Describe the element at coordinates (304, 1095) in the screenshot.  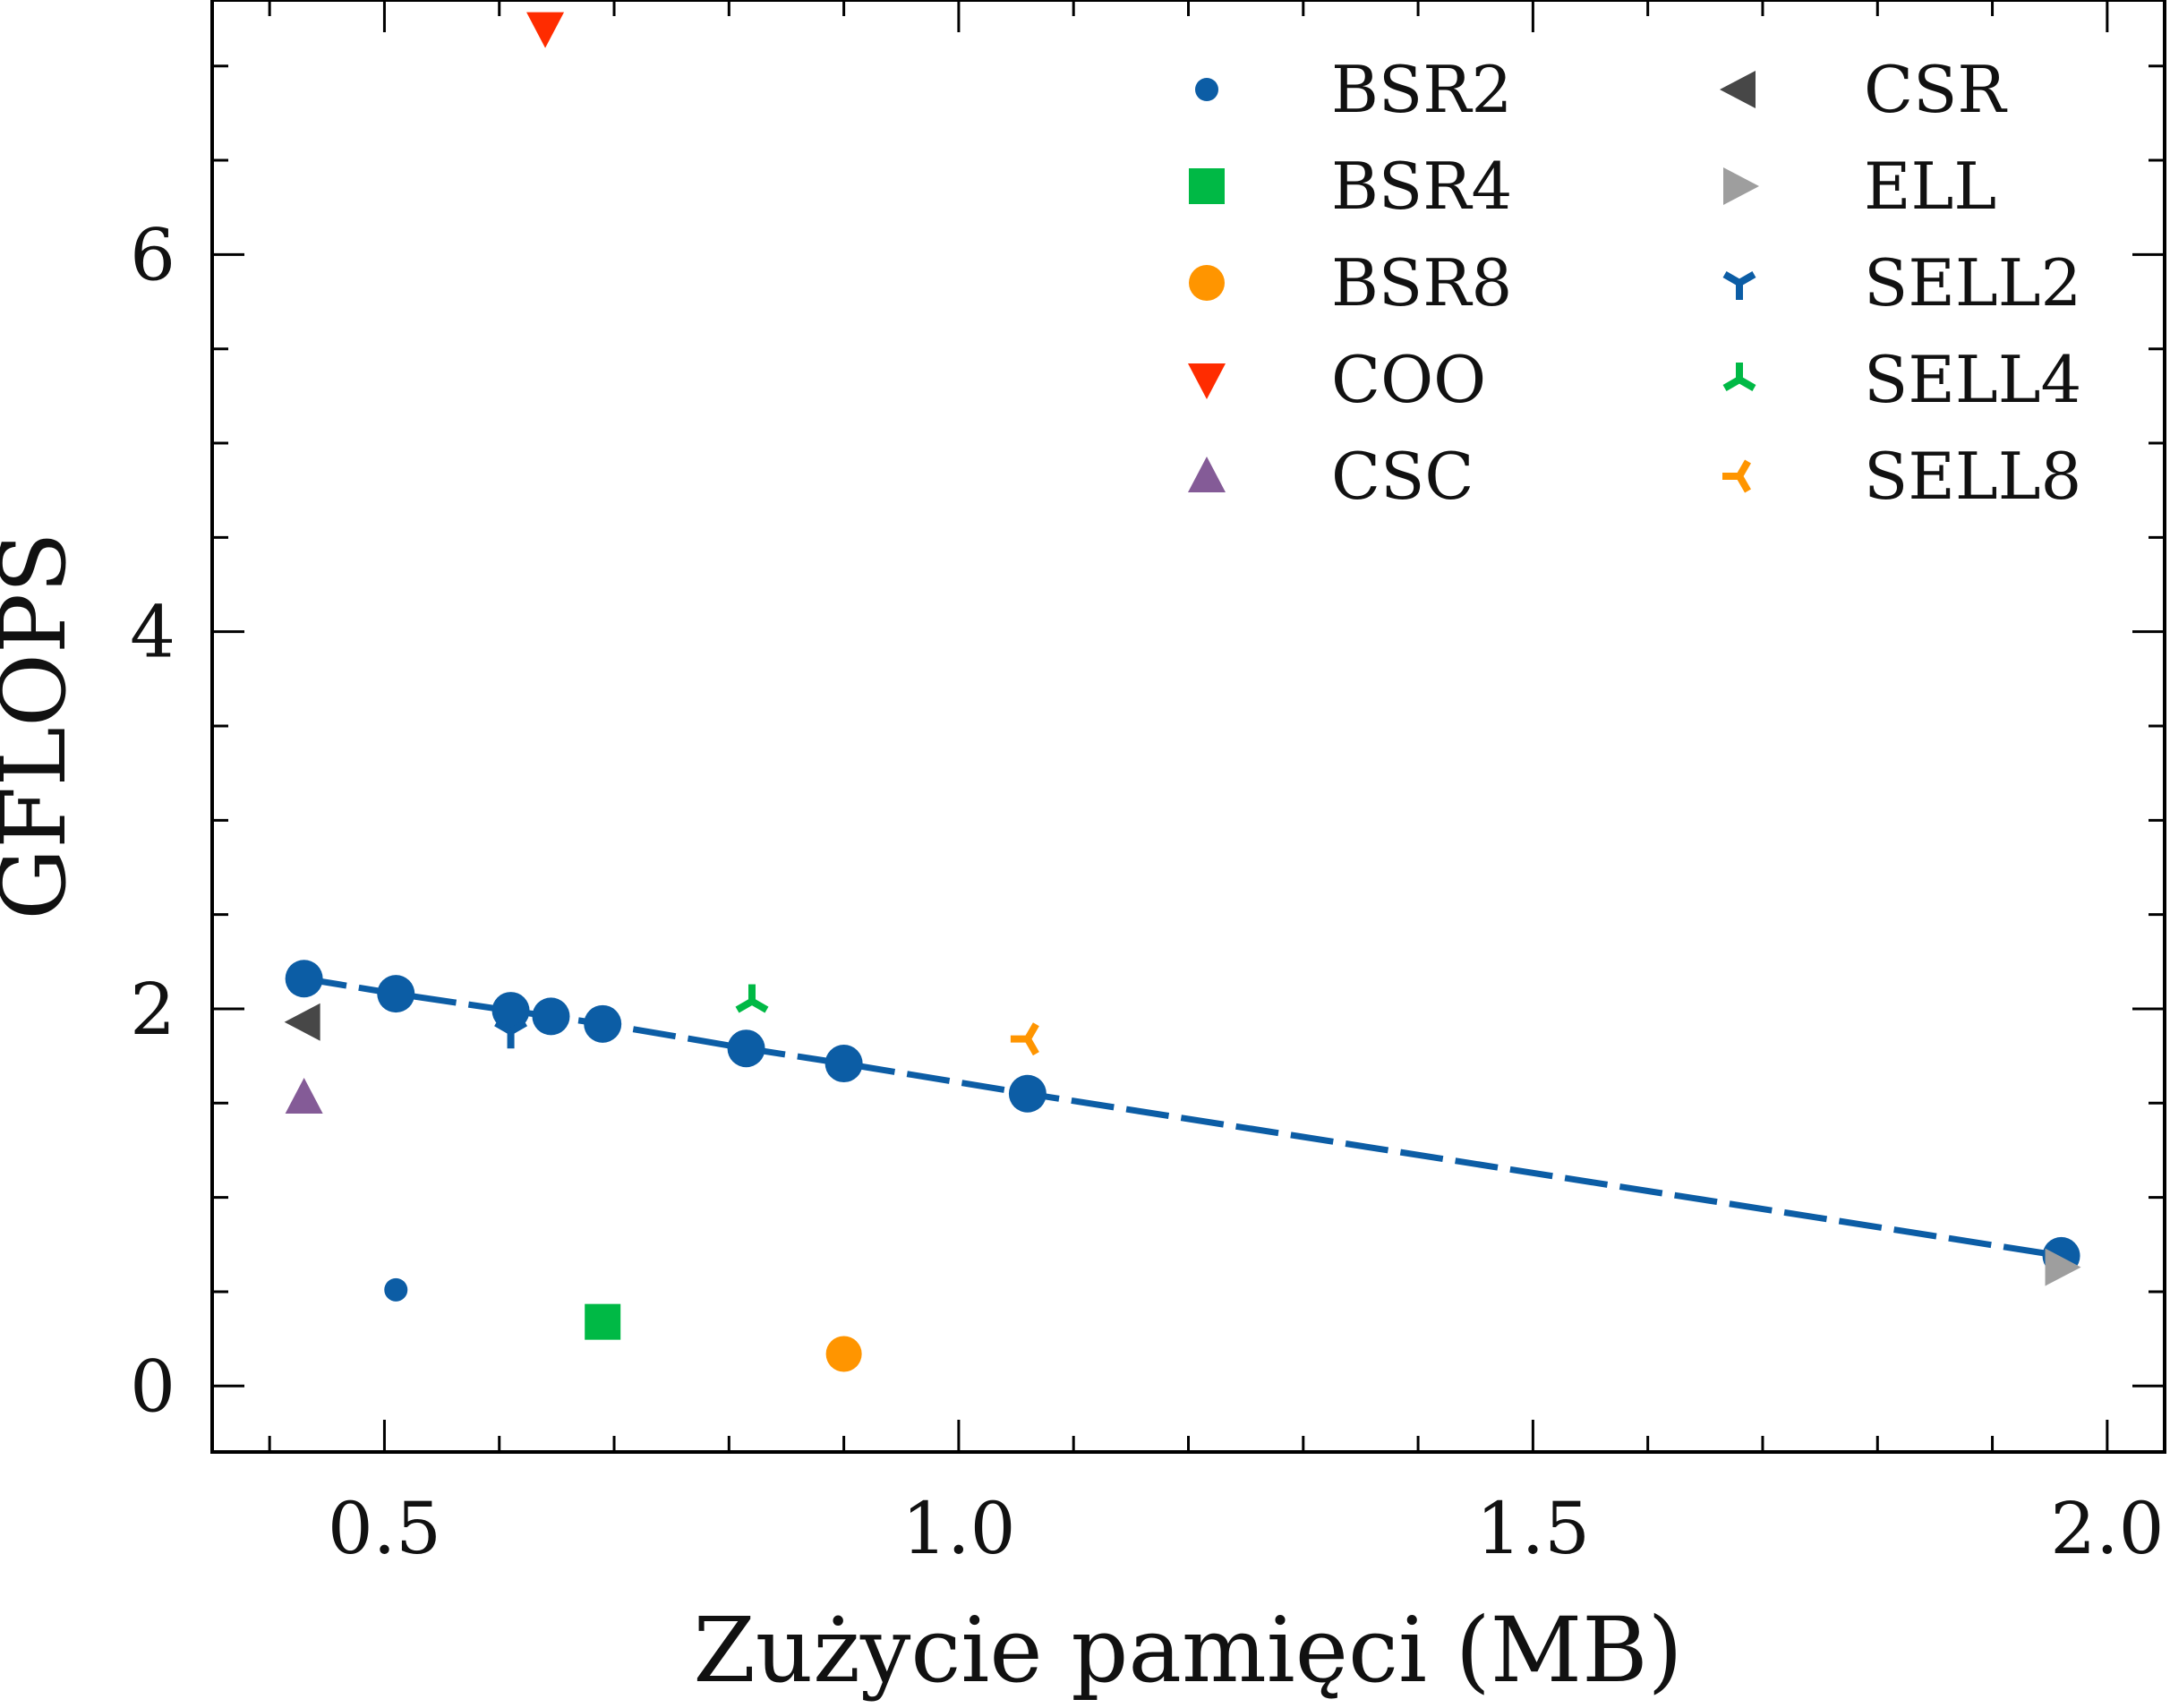
I see `point-csc` at that location.